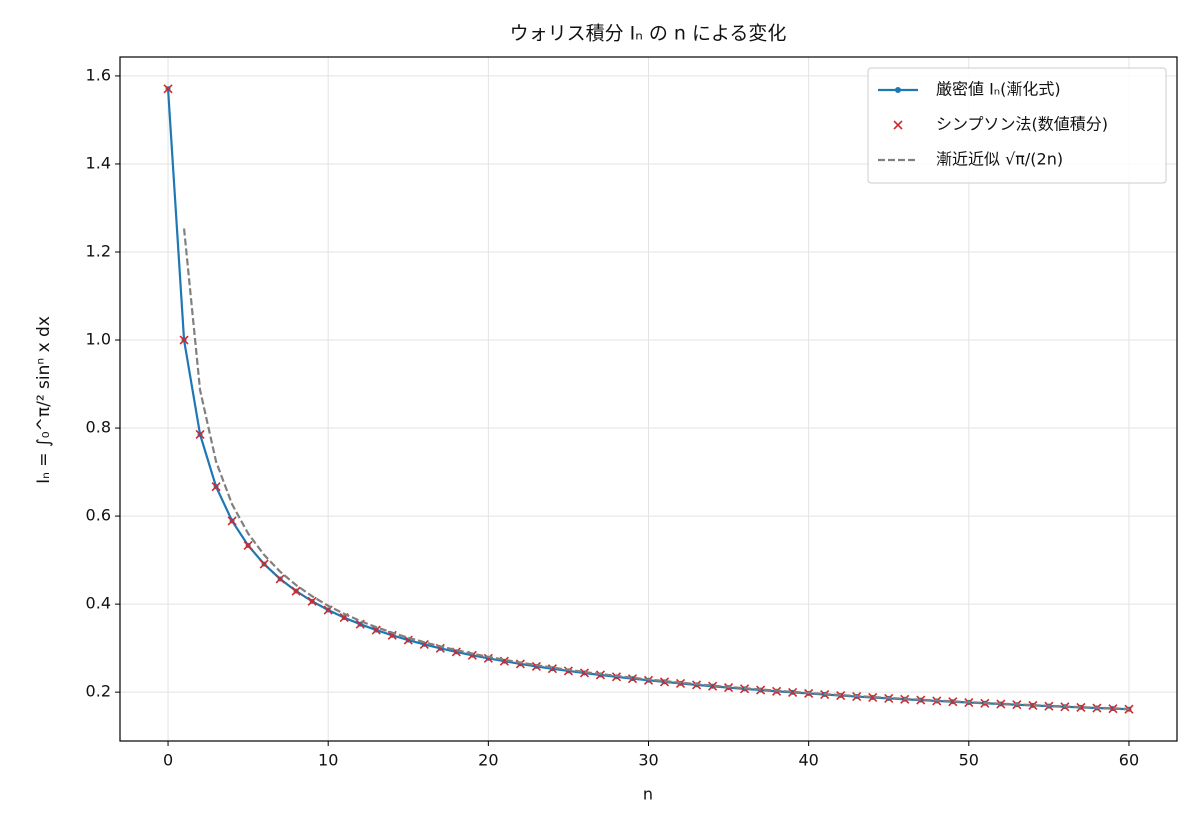 This screenshot has height=829, width=1200. Describe the element at coordinates (98, 74) in the screenshot. I see `y-tick-label: 1.6` at that location.